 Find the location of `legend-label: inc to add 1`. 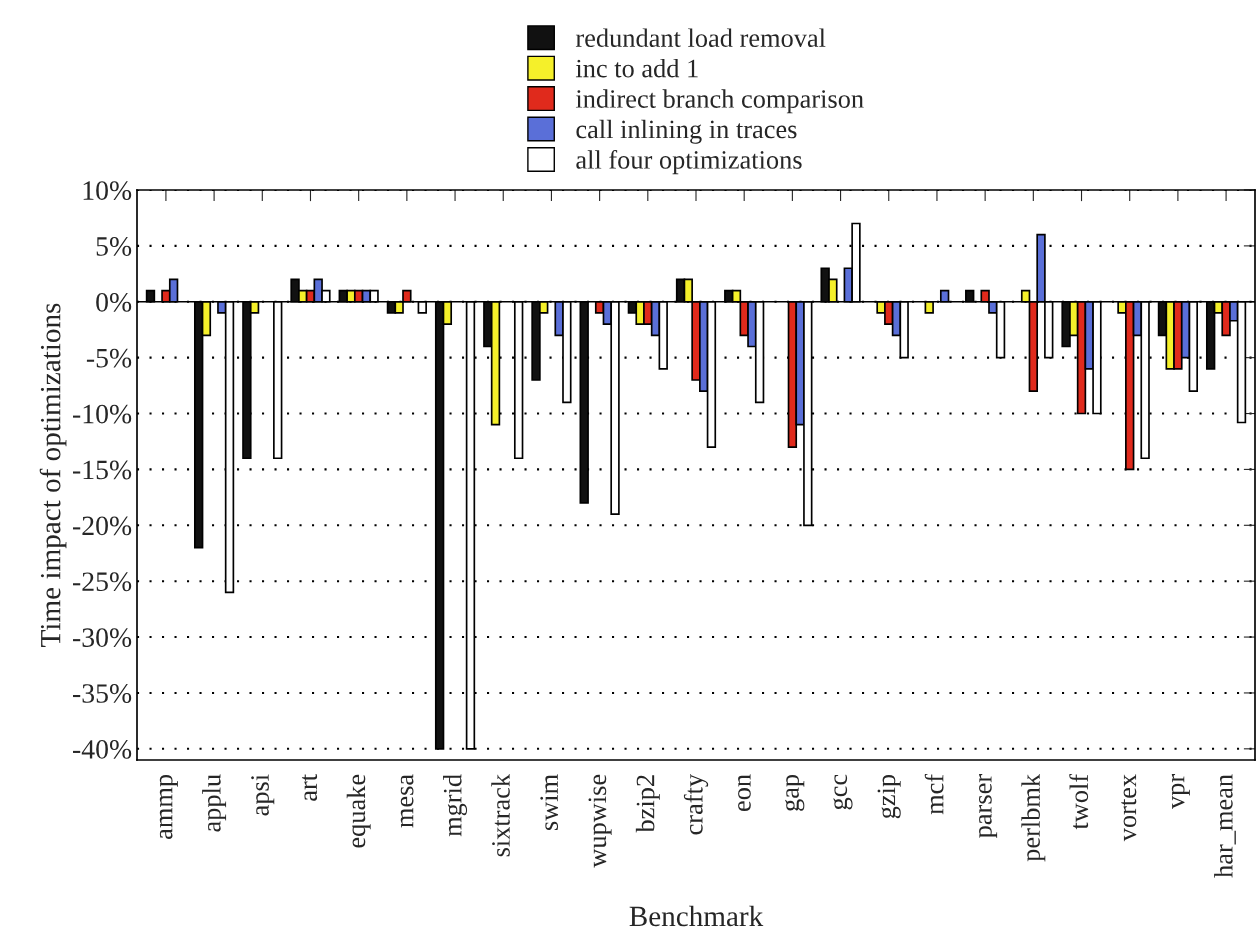

legend-label: inc to add 1 is located at coordinates (636, 68).